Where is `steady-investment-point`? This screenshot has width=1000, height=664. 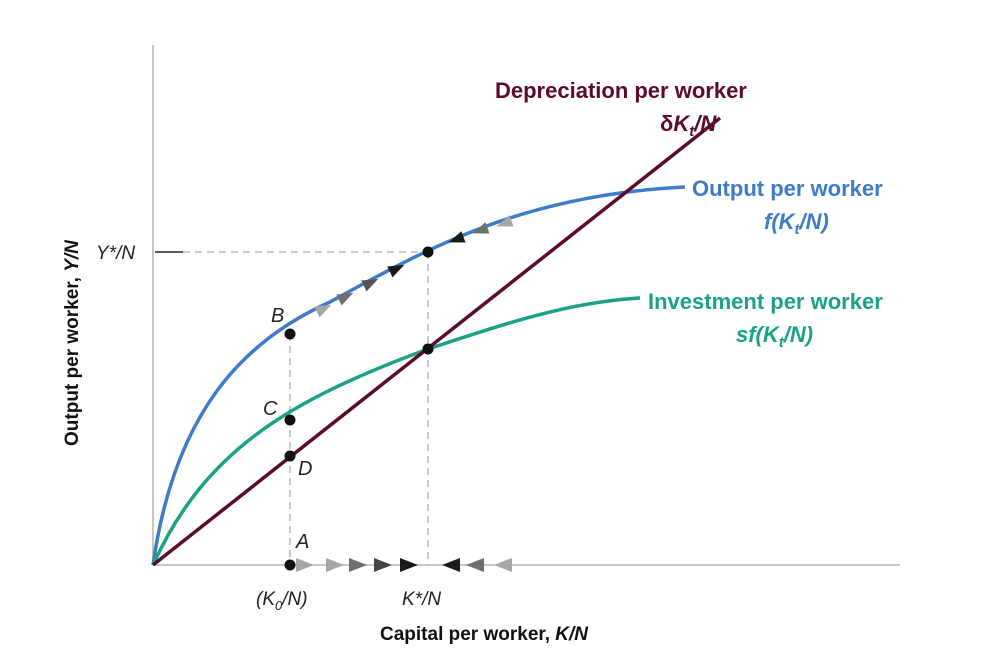
steady-investment-point is located at coordinates (428, 349).